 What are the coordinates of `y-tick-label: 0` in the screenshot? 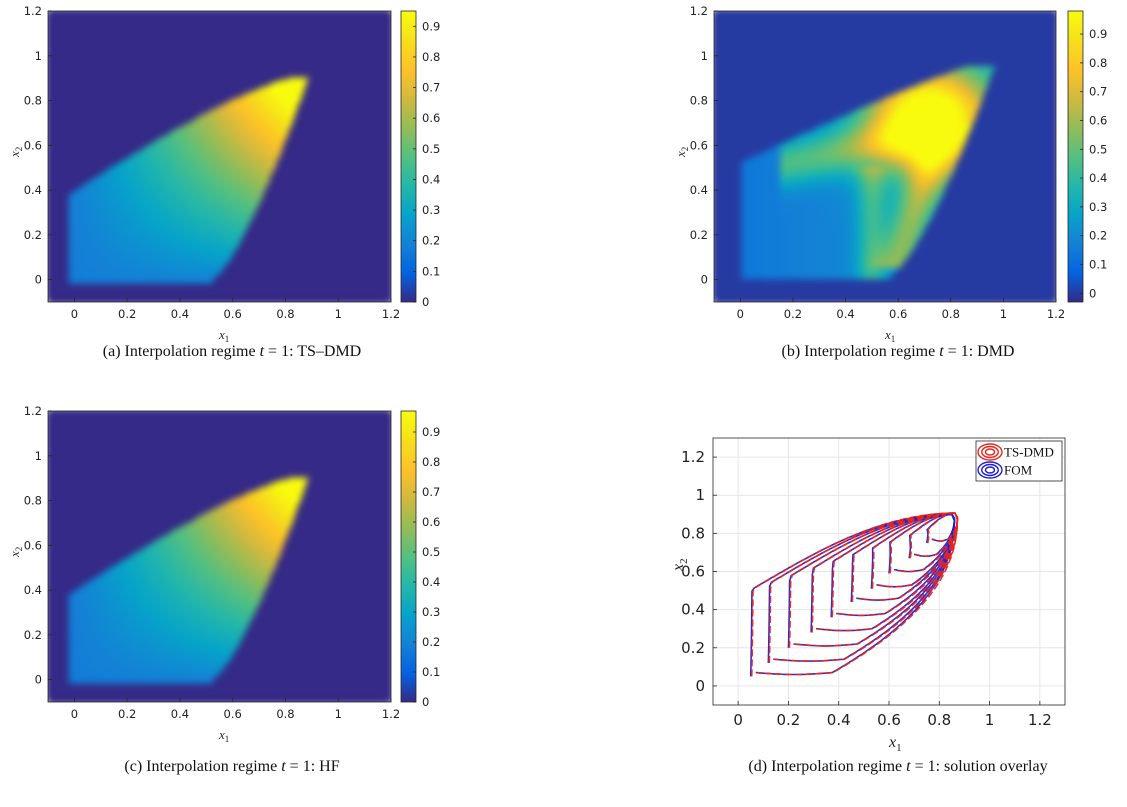 It's located at (38, 280).